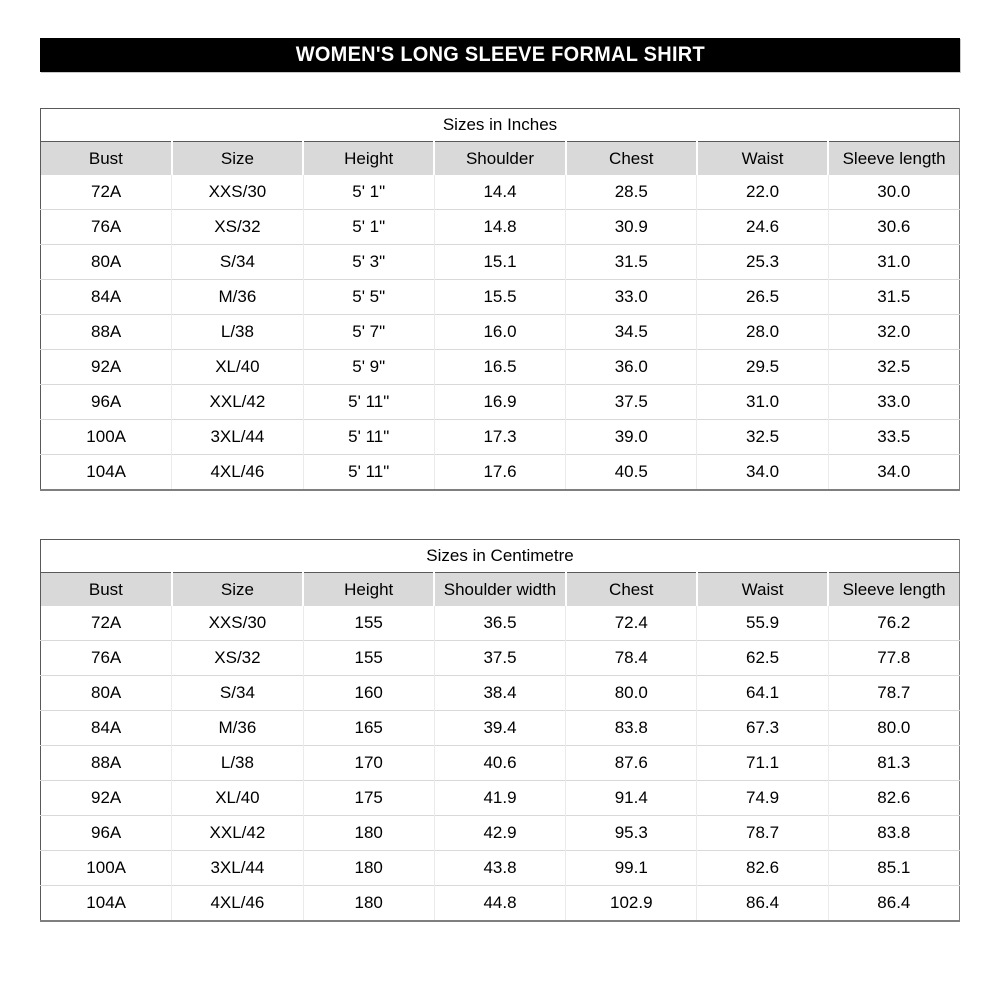 This screenshot has height=1000, width=1000. Describe the element at coordinates (106, 262) in the screenshot. I see `table-cell: 80A` at that location.